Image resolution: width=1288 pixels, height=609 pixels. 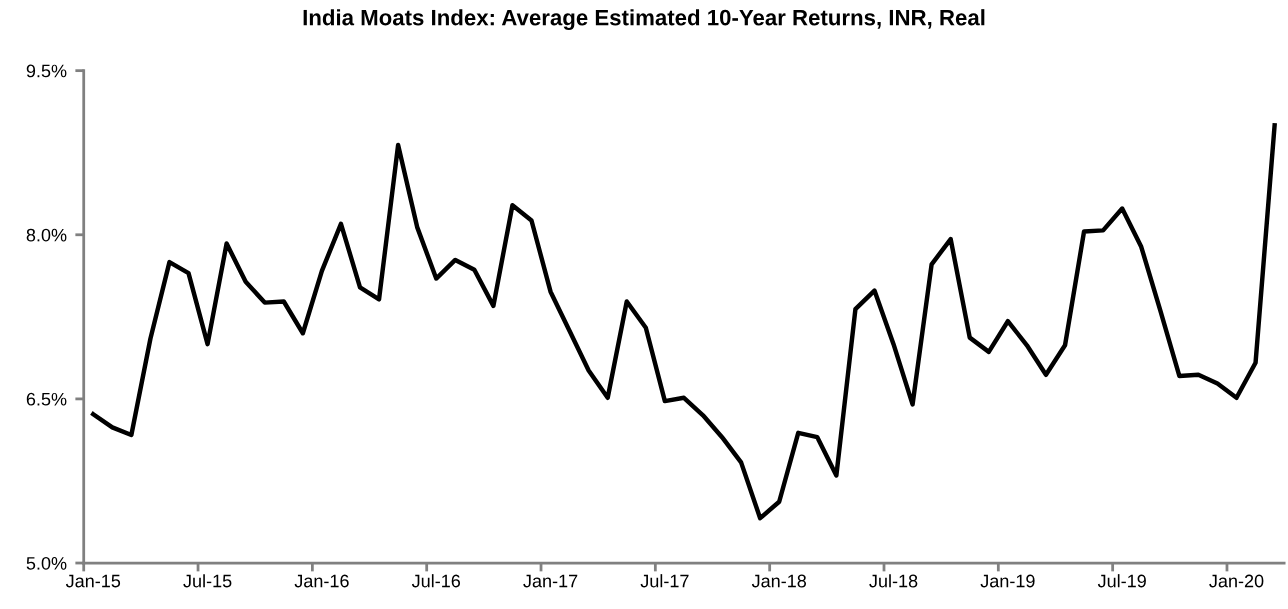 What do you see at coordinates (207, 581) in the screenshot?
I see `x-tick-label: Jul-15` at bounding box center [207, 581].